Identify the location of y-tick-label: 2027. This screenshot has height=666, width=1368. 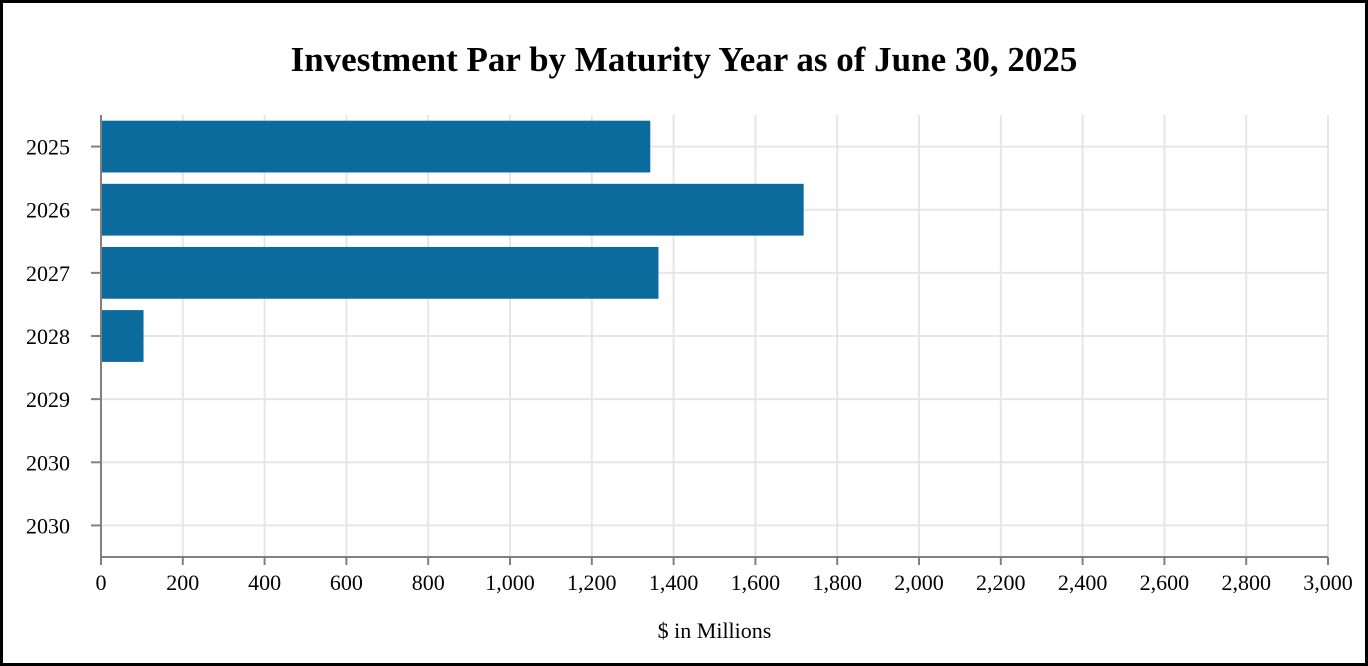
(48, 273).